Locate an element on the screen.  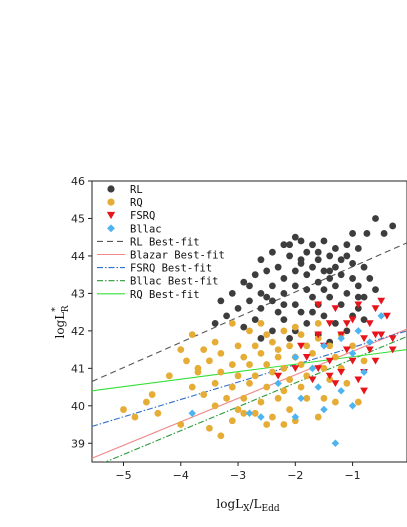
legend-label: Bllac is located at coordinates (146, 229).